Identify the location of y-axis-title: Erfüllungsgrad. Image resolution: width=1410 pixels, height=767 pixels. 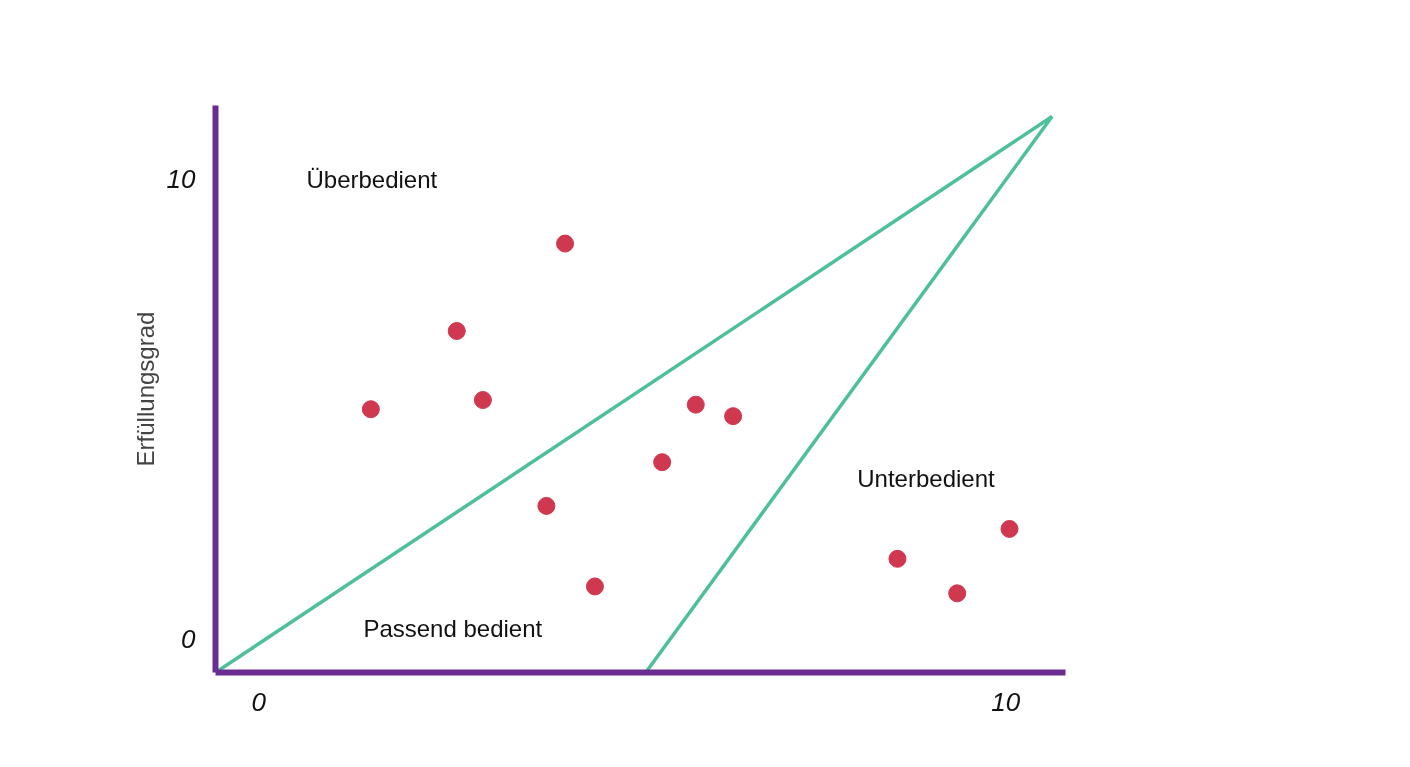
(145, 389).